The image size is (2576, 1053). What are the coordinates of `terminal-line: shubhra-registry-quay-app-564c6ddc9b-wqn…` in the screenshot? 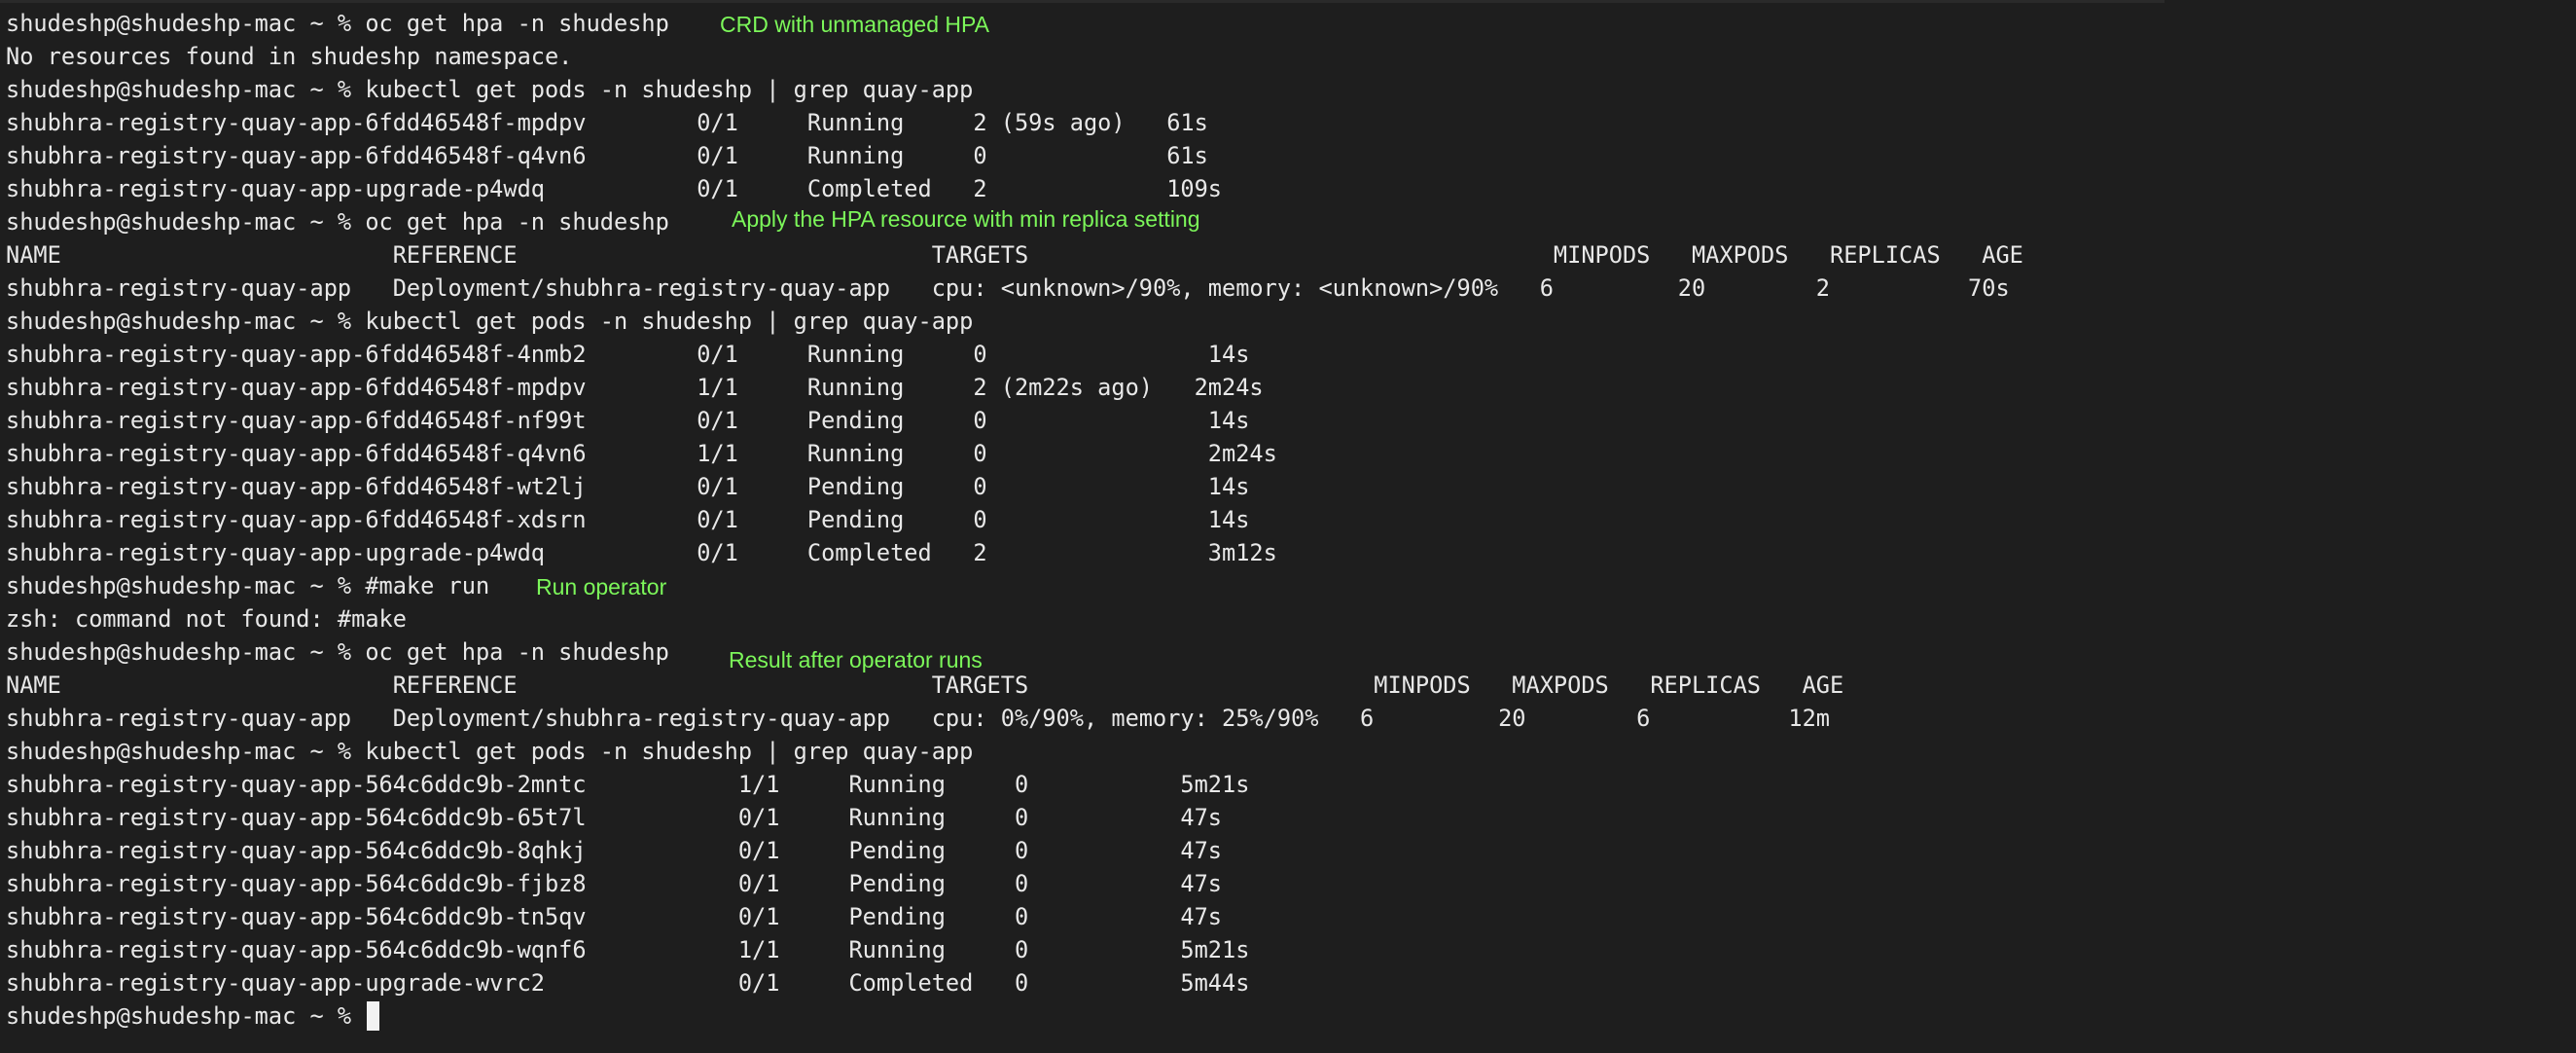 It's located at (628, 949).